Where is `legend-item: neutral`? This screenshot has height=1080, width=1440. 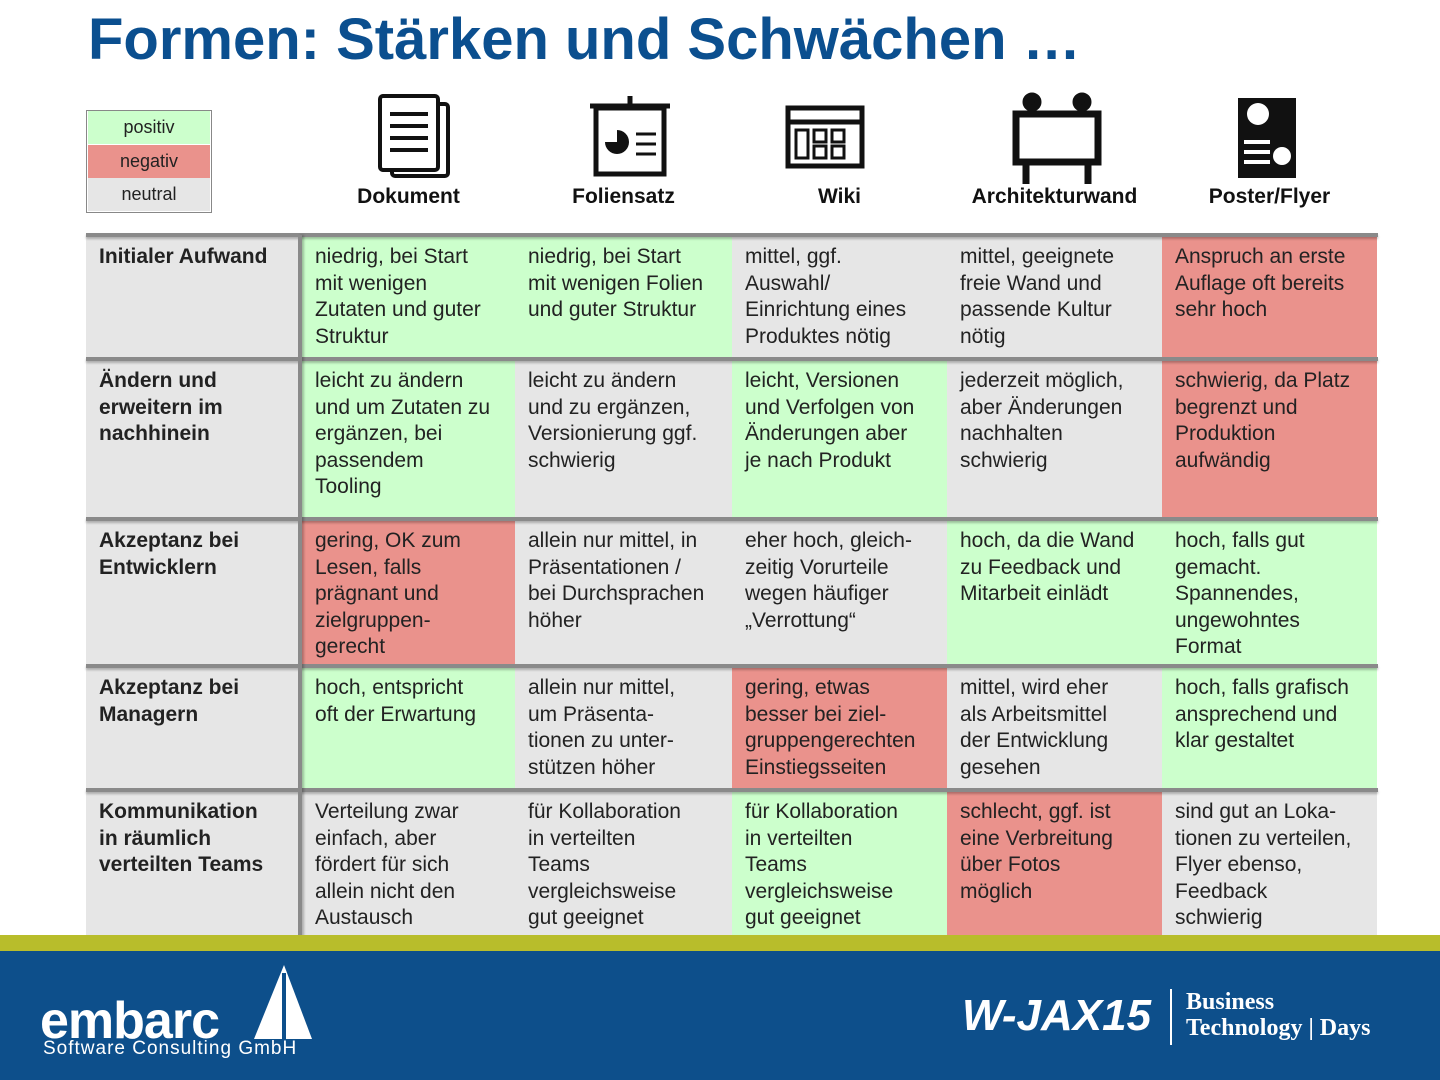
legend-item: neutral is located at coordinates (149, 194).